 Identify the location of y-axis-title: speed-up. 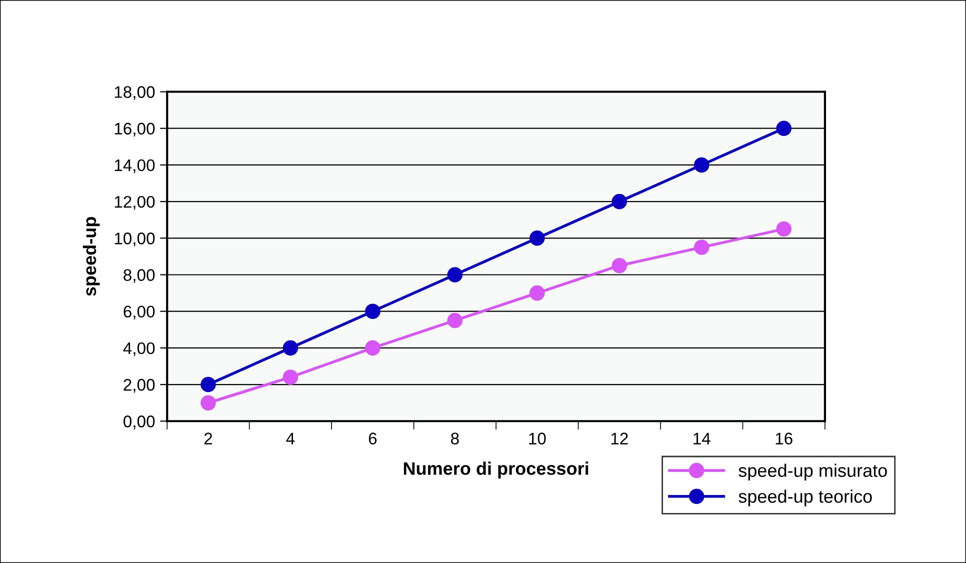
(91, 256).